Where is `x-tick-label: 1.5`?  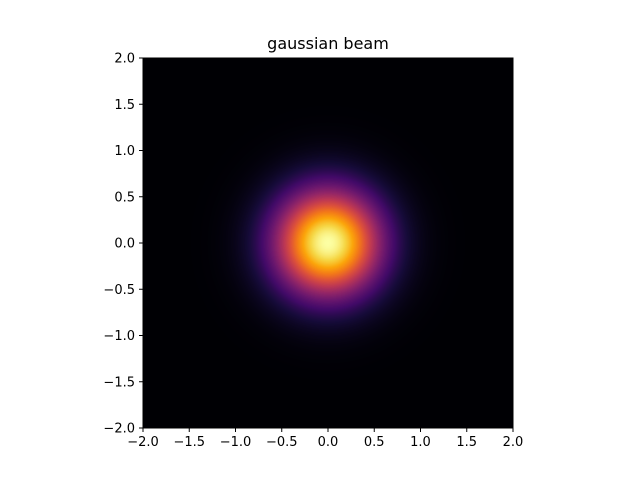
x-tick-label: 1.5 is located at coordinates (466, 442).